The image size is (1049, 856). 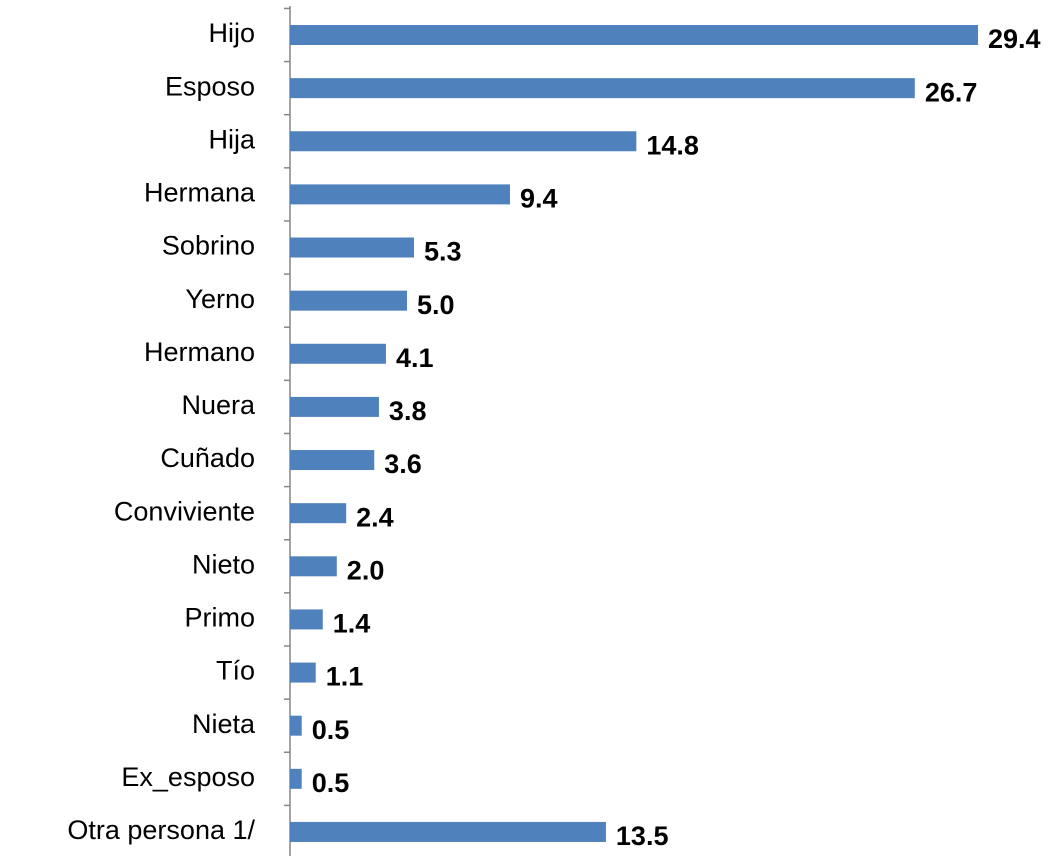 I want to click on data-label: 9.4, so click(x=539, y=199).